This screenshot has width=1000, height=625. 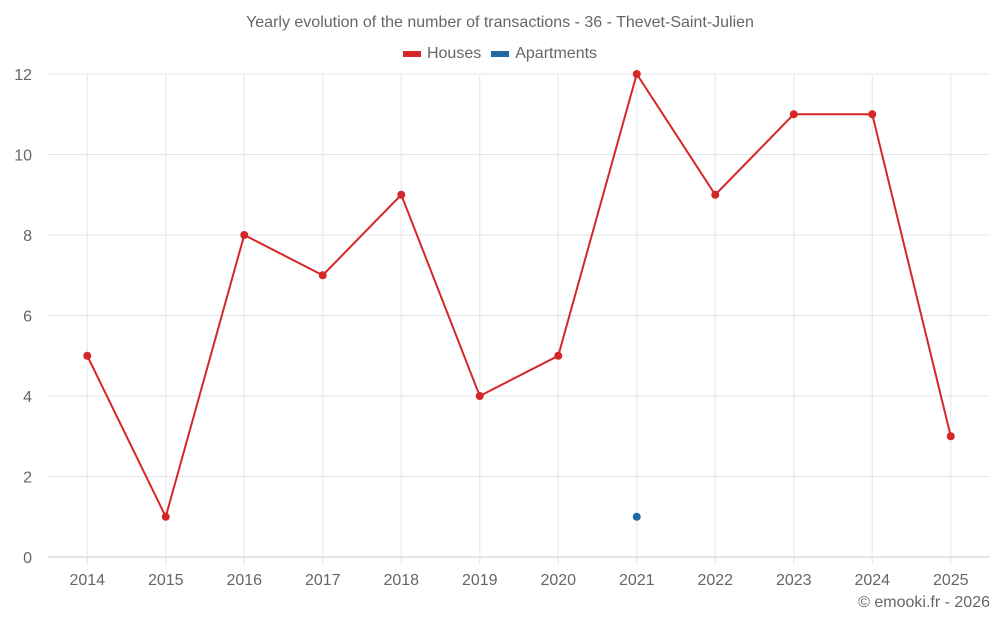 What do you see at coordinates (401, 580) in the screenshot?
I see `x-tick-label: 2018` at bounding box center [401, 580].